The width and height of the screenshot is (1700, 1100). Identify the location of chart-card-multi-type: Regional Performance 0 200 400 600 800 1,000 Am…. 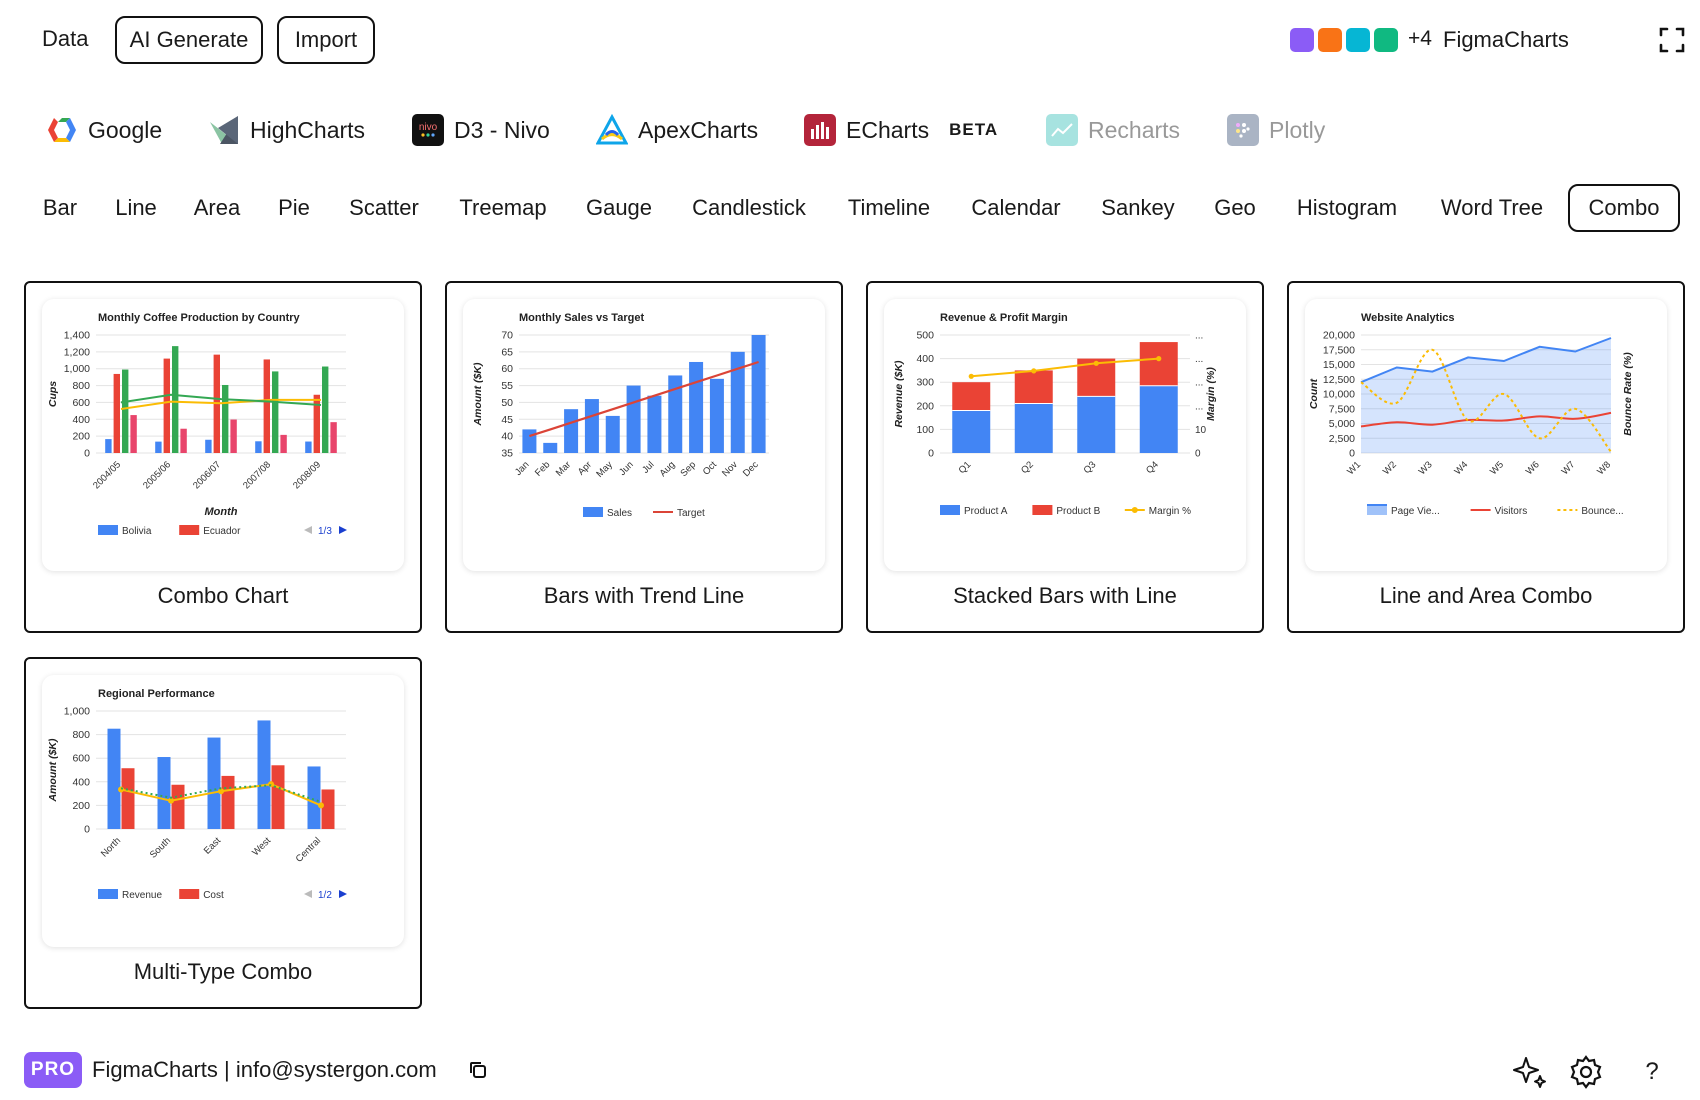
(223, 833).